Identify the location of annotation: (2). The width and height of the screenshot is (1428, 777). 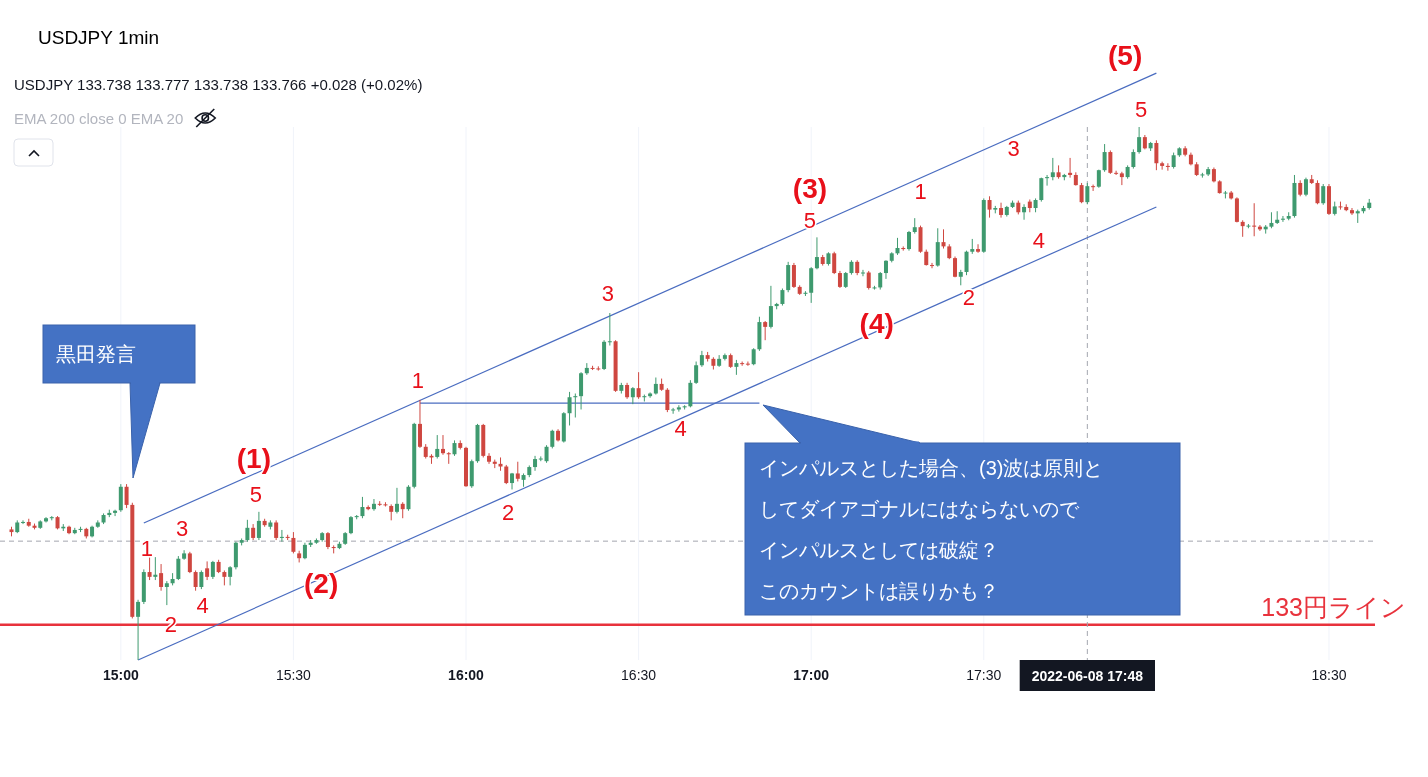
(321, 583).